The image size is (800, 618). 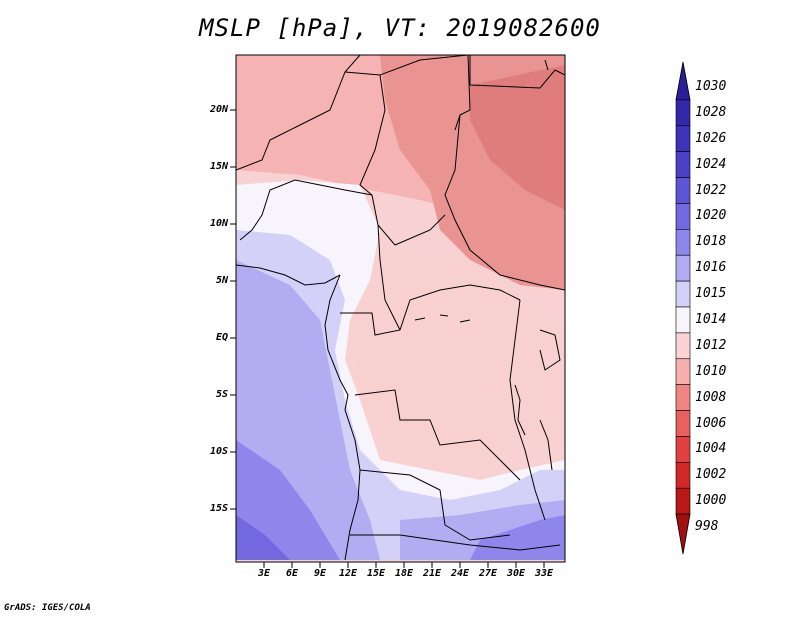 I want to click on lon-label: 12E, so click(x=348, y=573).